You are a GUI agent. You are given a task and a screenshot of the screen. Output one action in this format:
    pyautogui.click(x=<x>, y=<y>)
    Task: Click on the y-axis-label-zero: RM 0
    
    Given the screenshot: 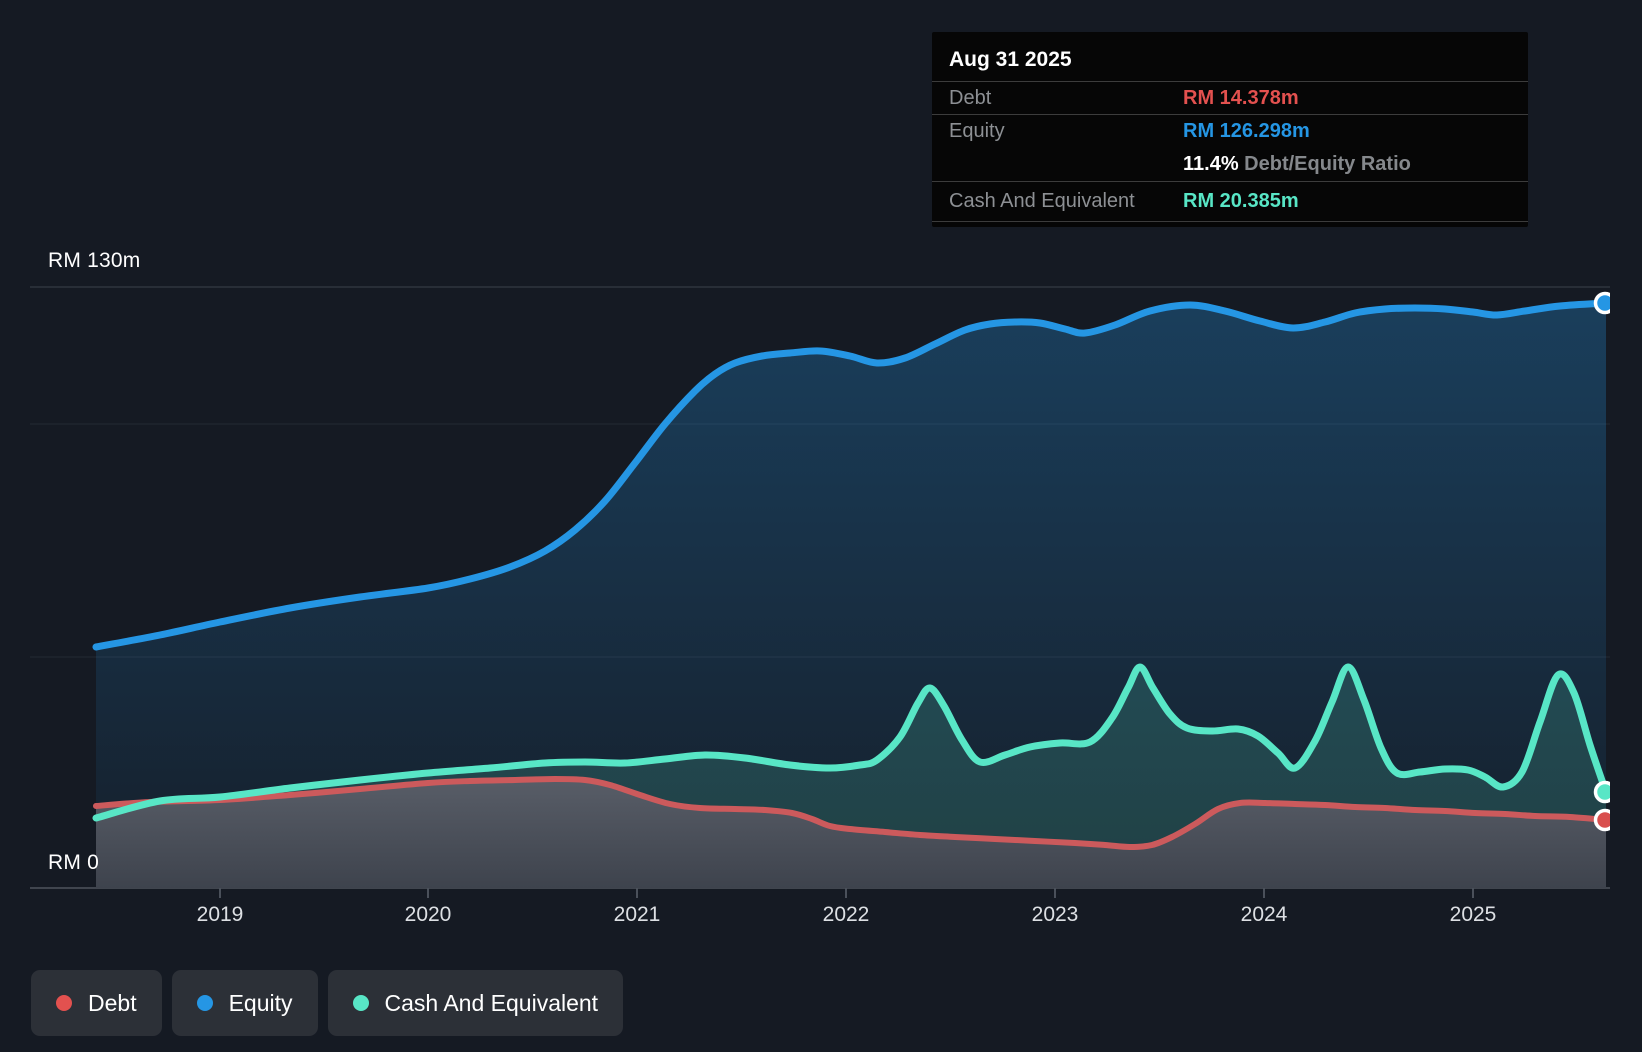 What is the action you would take?
    pyautogui.click(x=73, y=862)
    